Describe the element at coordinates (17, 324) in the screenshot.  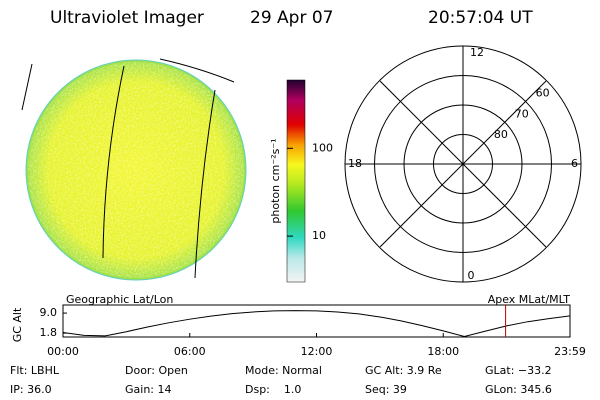
I see `y-axis-label: GC Alt` at that location.